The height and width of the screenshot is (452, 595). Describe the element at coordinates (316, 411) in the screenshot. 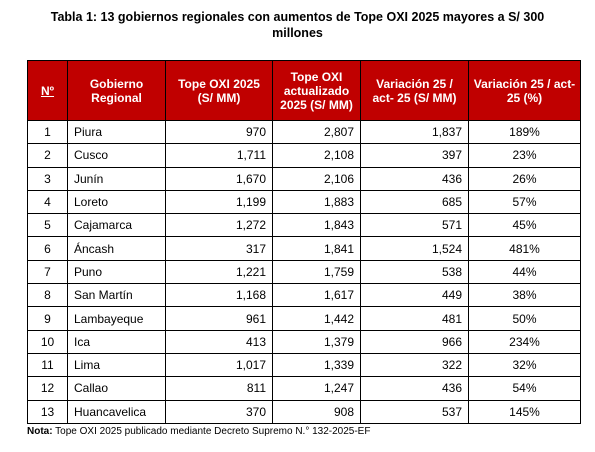

I see `table-cell: 908` at that location.